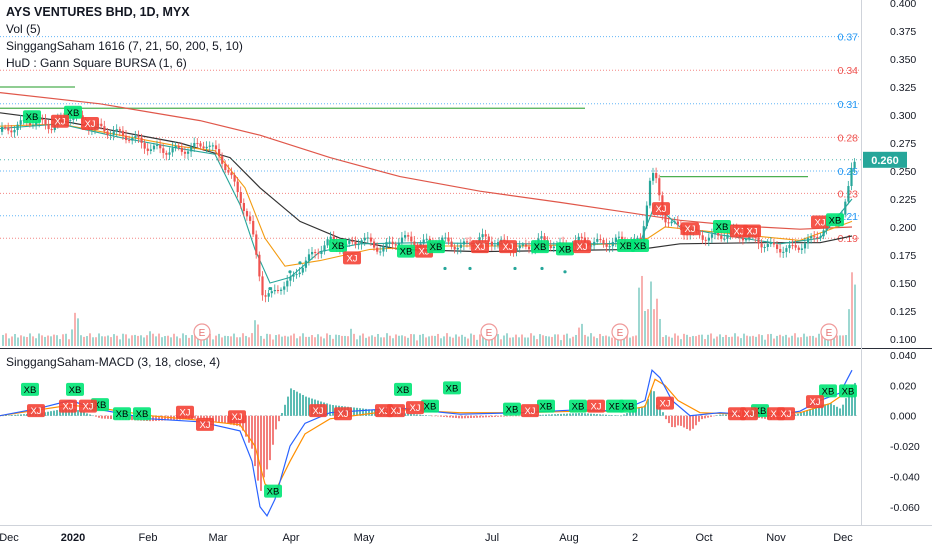 This screenshot has height=550, width=932. Describe the element at coordinates (626, 246) in the screenshot. I see `price-buy-label-box` at that location.